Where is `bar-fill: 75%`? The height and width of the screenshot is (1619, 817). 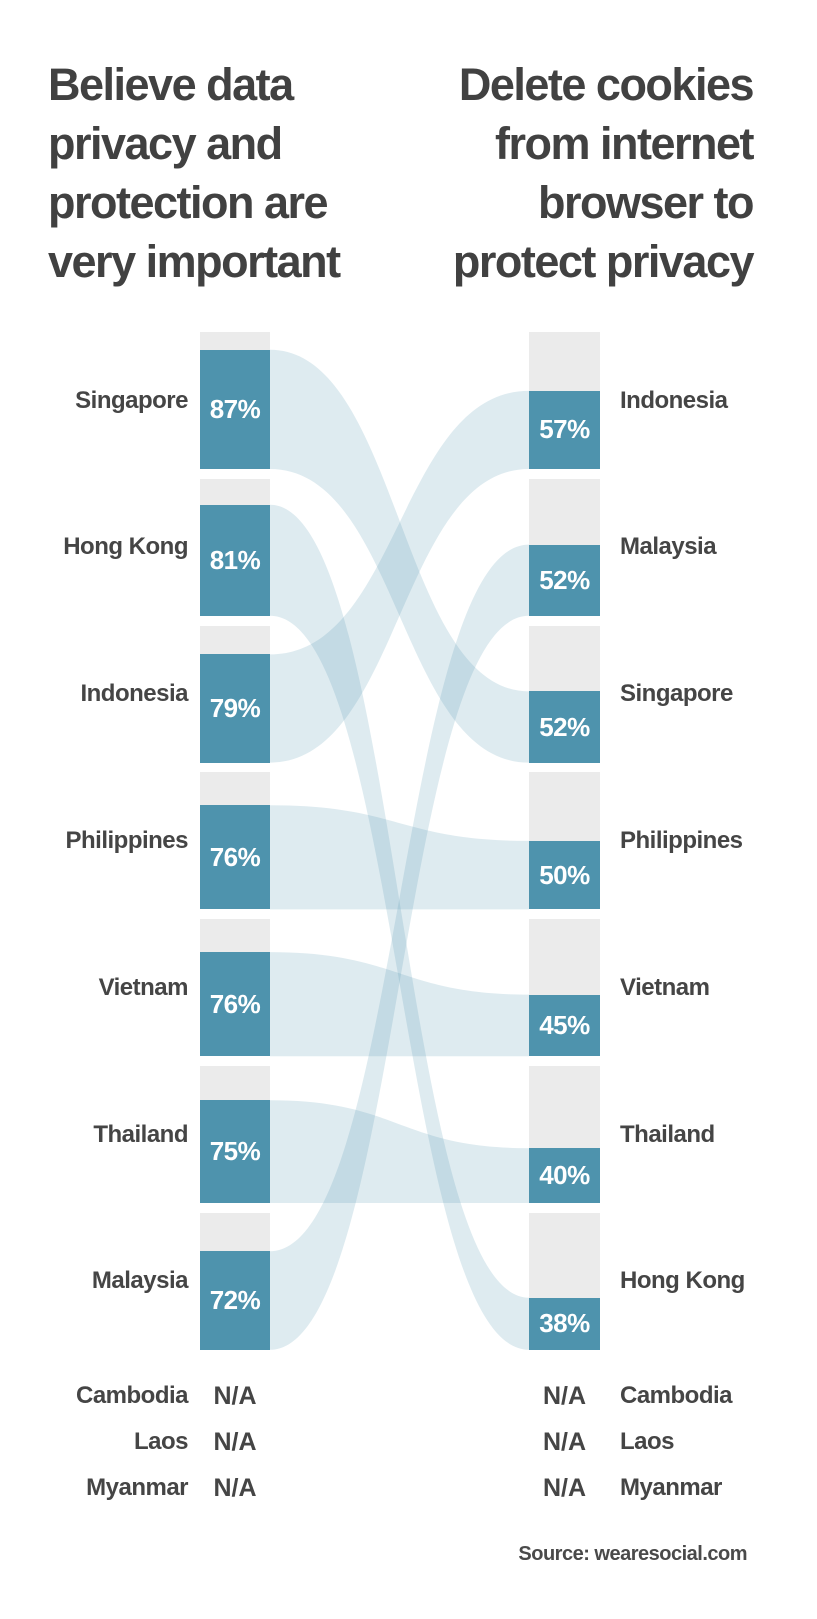
bar-fill: 75% is located at coordinates (235, 1151).